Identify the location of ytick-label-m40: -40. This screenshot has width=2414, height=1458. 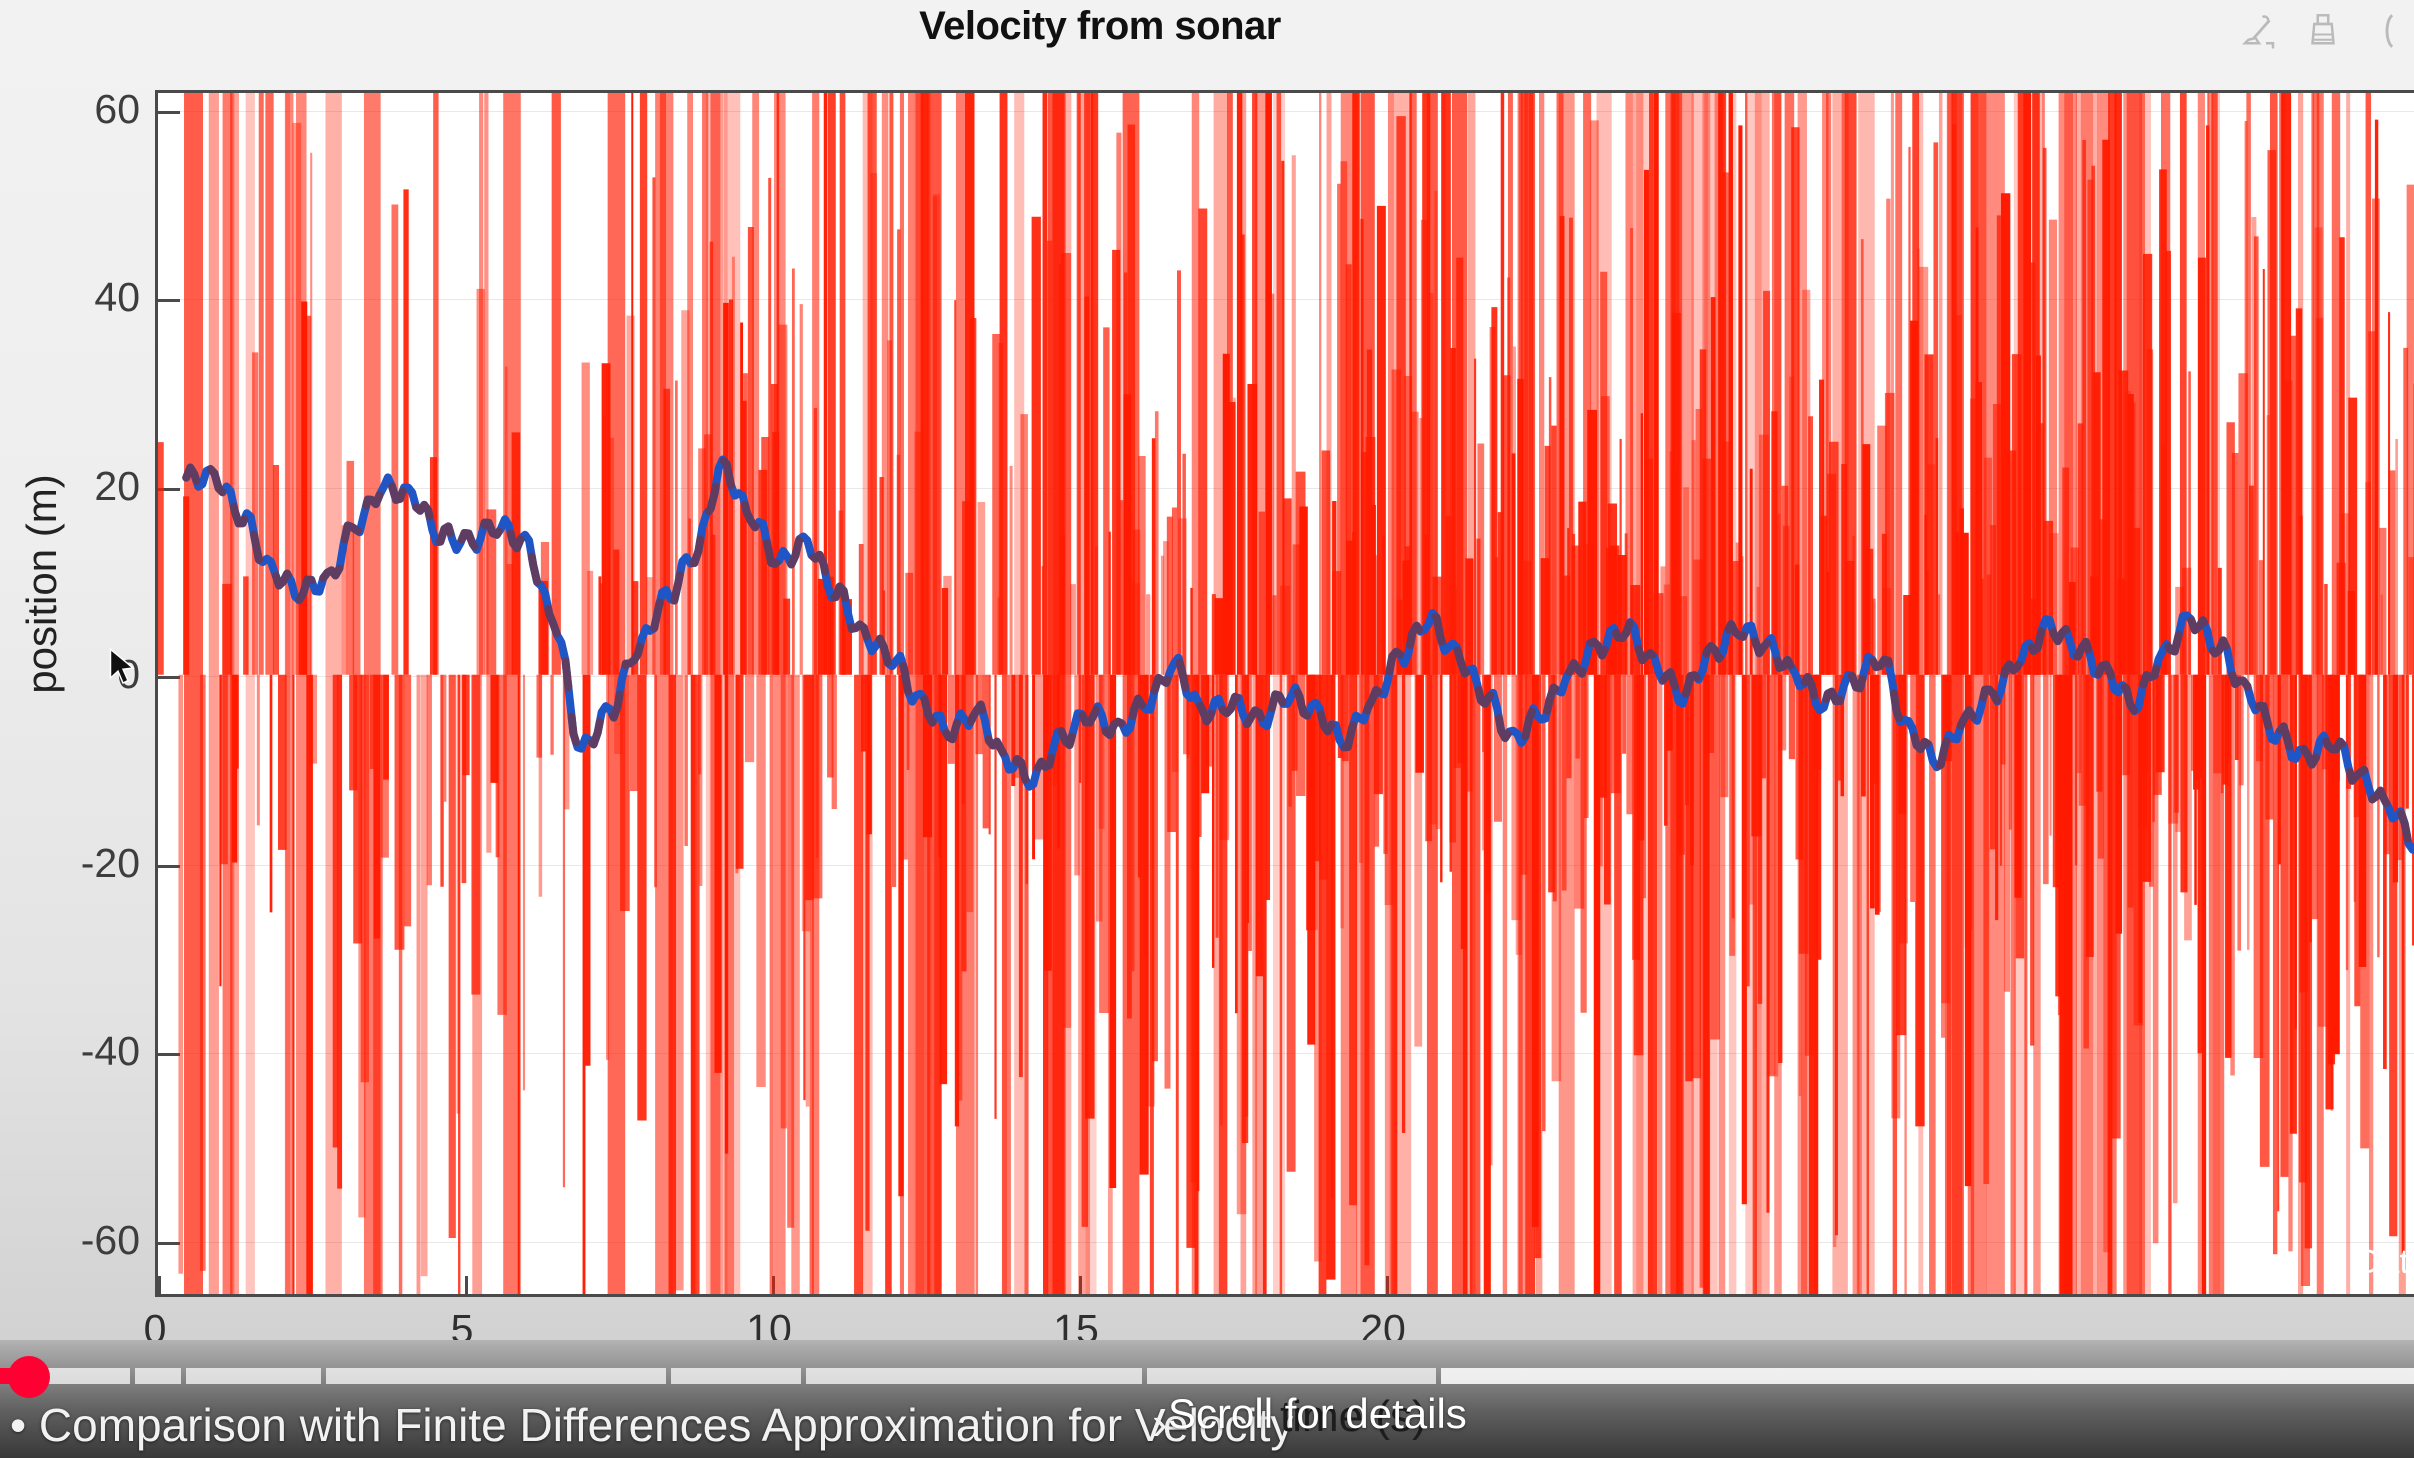
(110, 1051).